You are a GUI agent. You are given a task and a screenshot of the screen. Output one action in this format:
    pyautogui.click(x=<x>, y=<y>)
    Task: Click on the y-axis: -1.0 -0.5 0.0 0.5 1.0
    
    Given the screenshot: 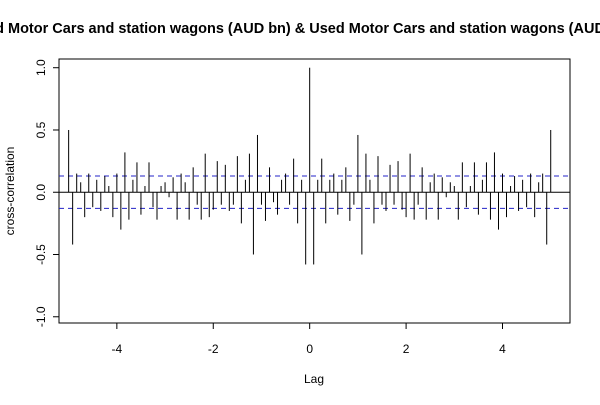 What is the action you would take?
    pyautogui.click(x=47, y=193)
    